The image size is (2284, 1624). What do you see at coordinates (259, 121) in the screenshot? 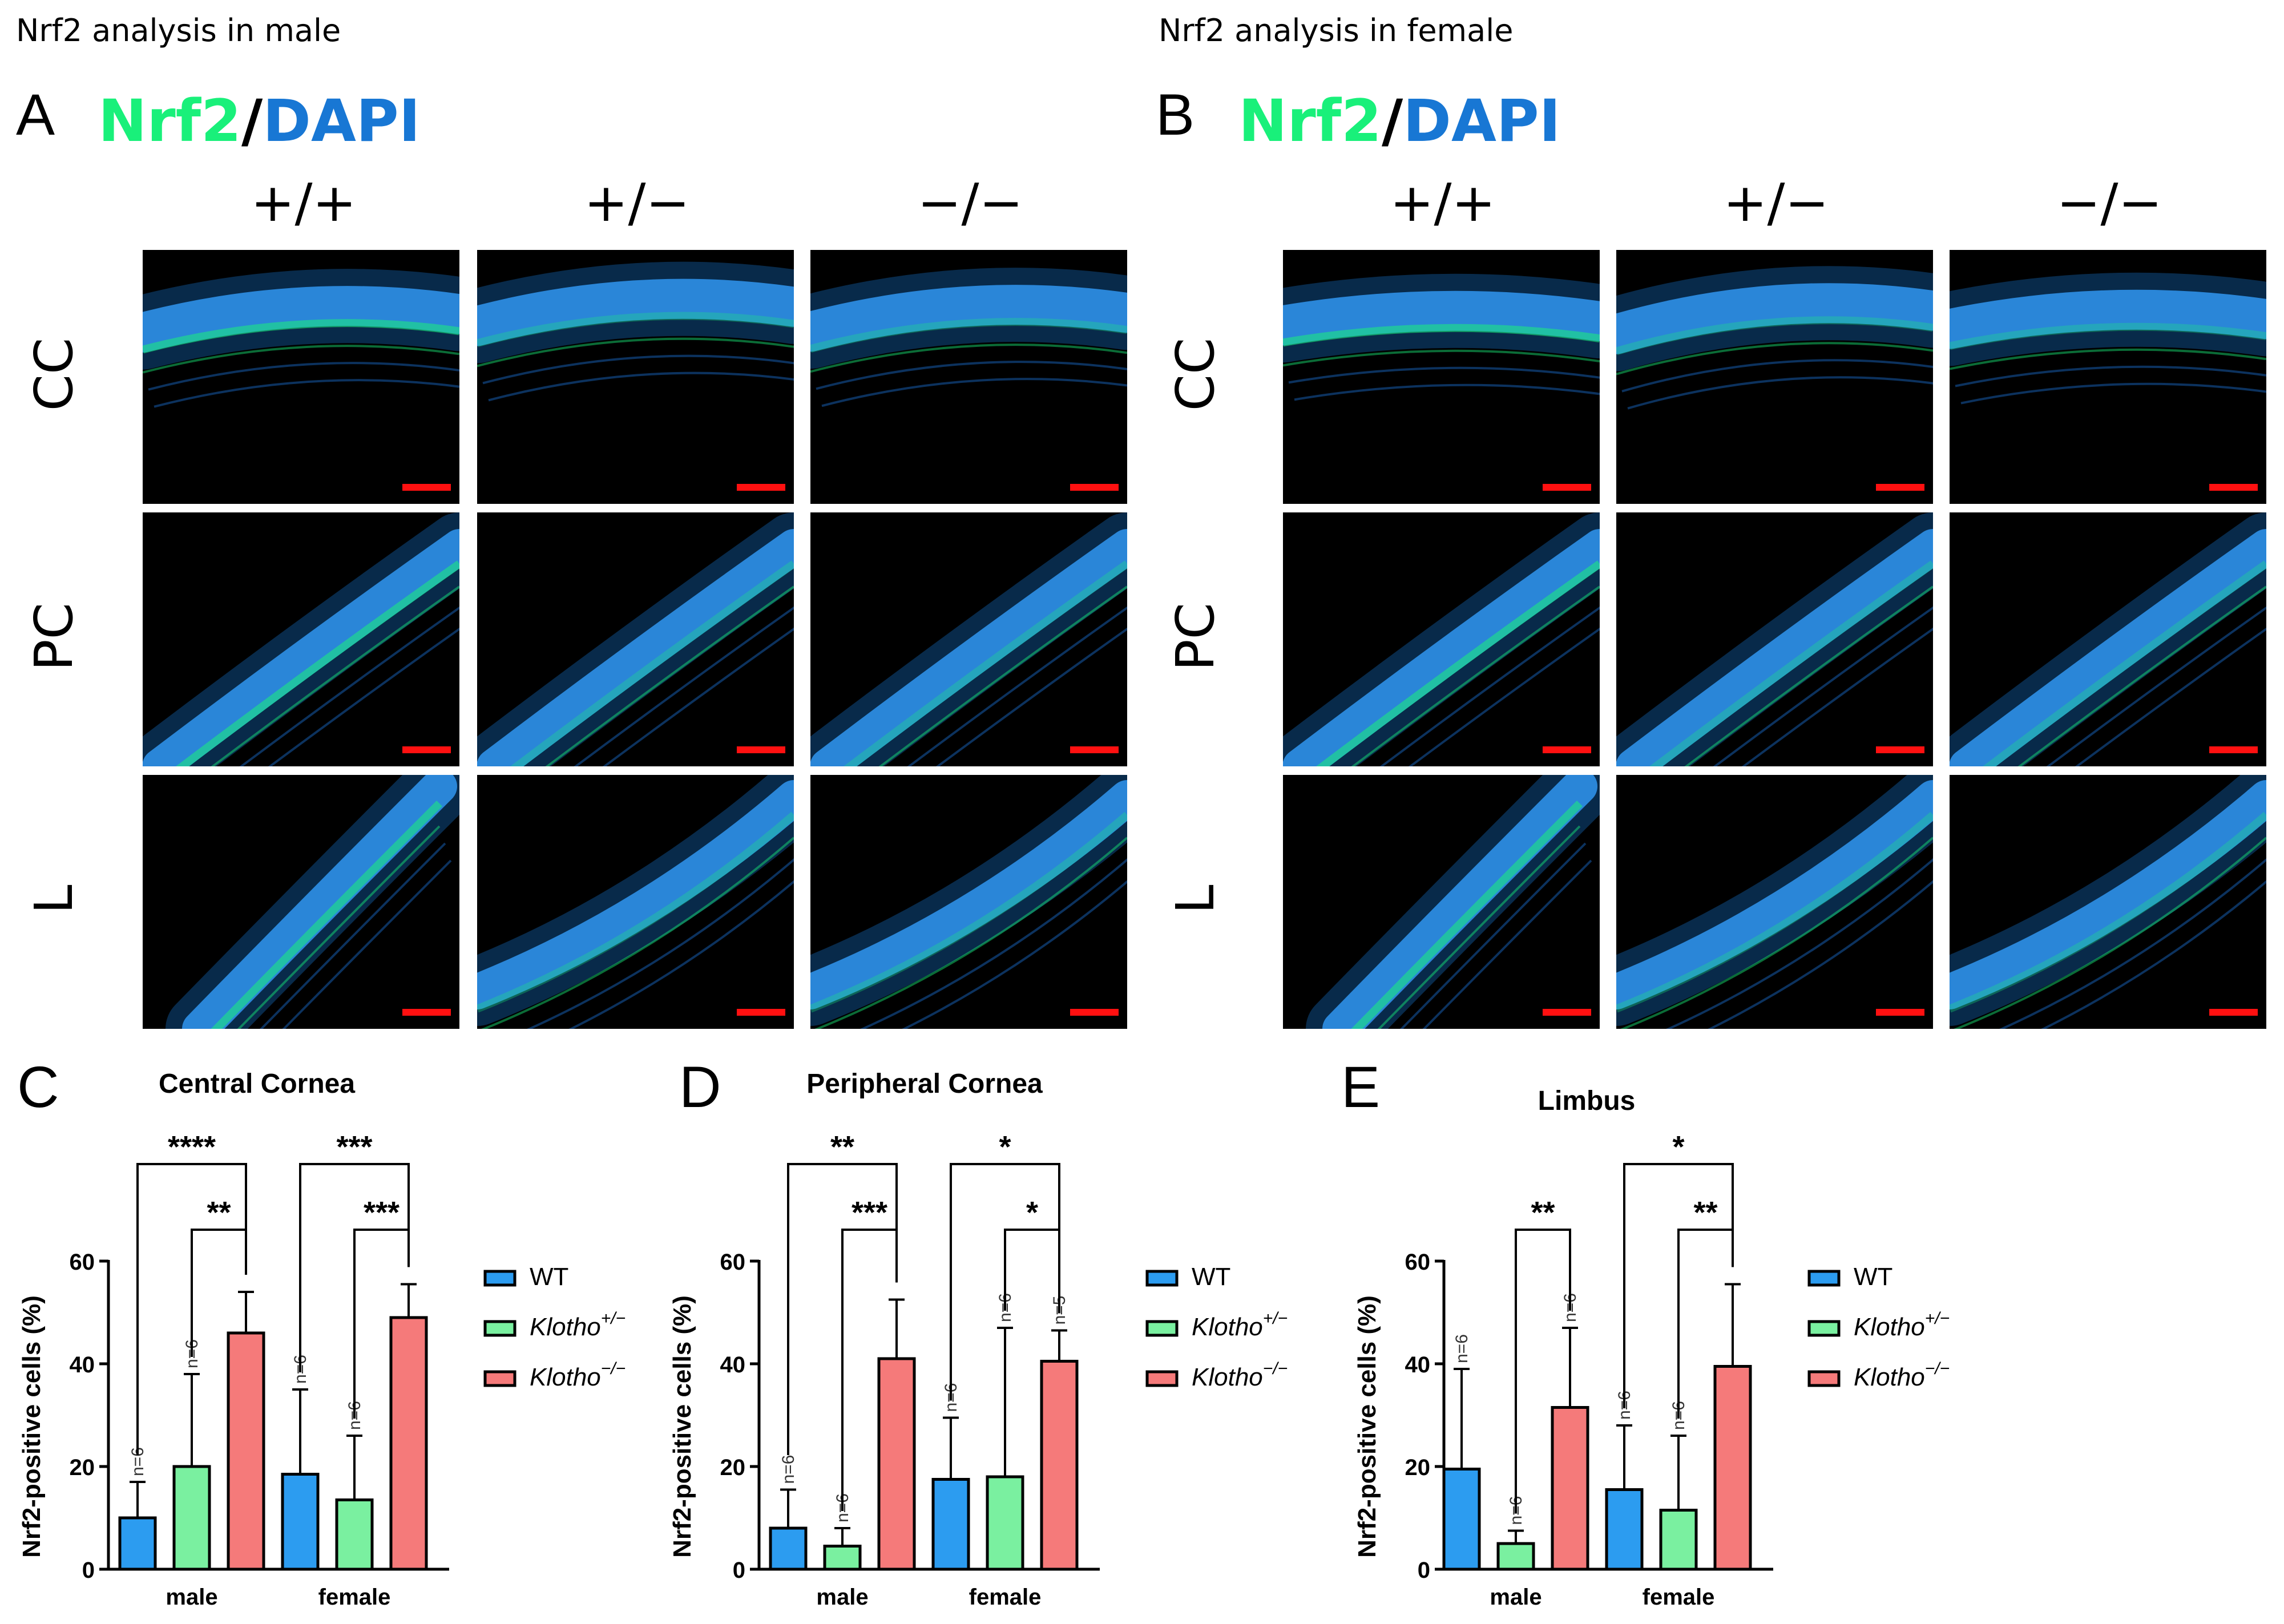
I see `stain-title-a: Nrf2/DAPI` at bounding box center [259, 121].